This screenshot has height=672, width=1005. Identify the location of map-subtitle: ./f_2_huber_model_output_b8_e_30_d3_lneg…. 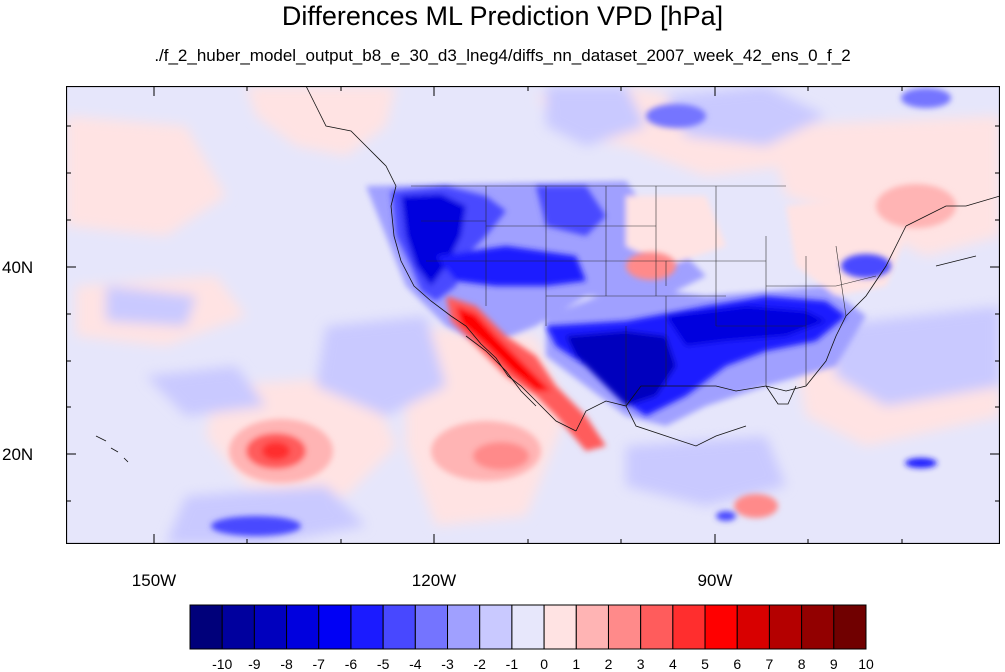
(502, 55).